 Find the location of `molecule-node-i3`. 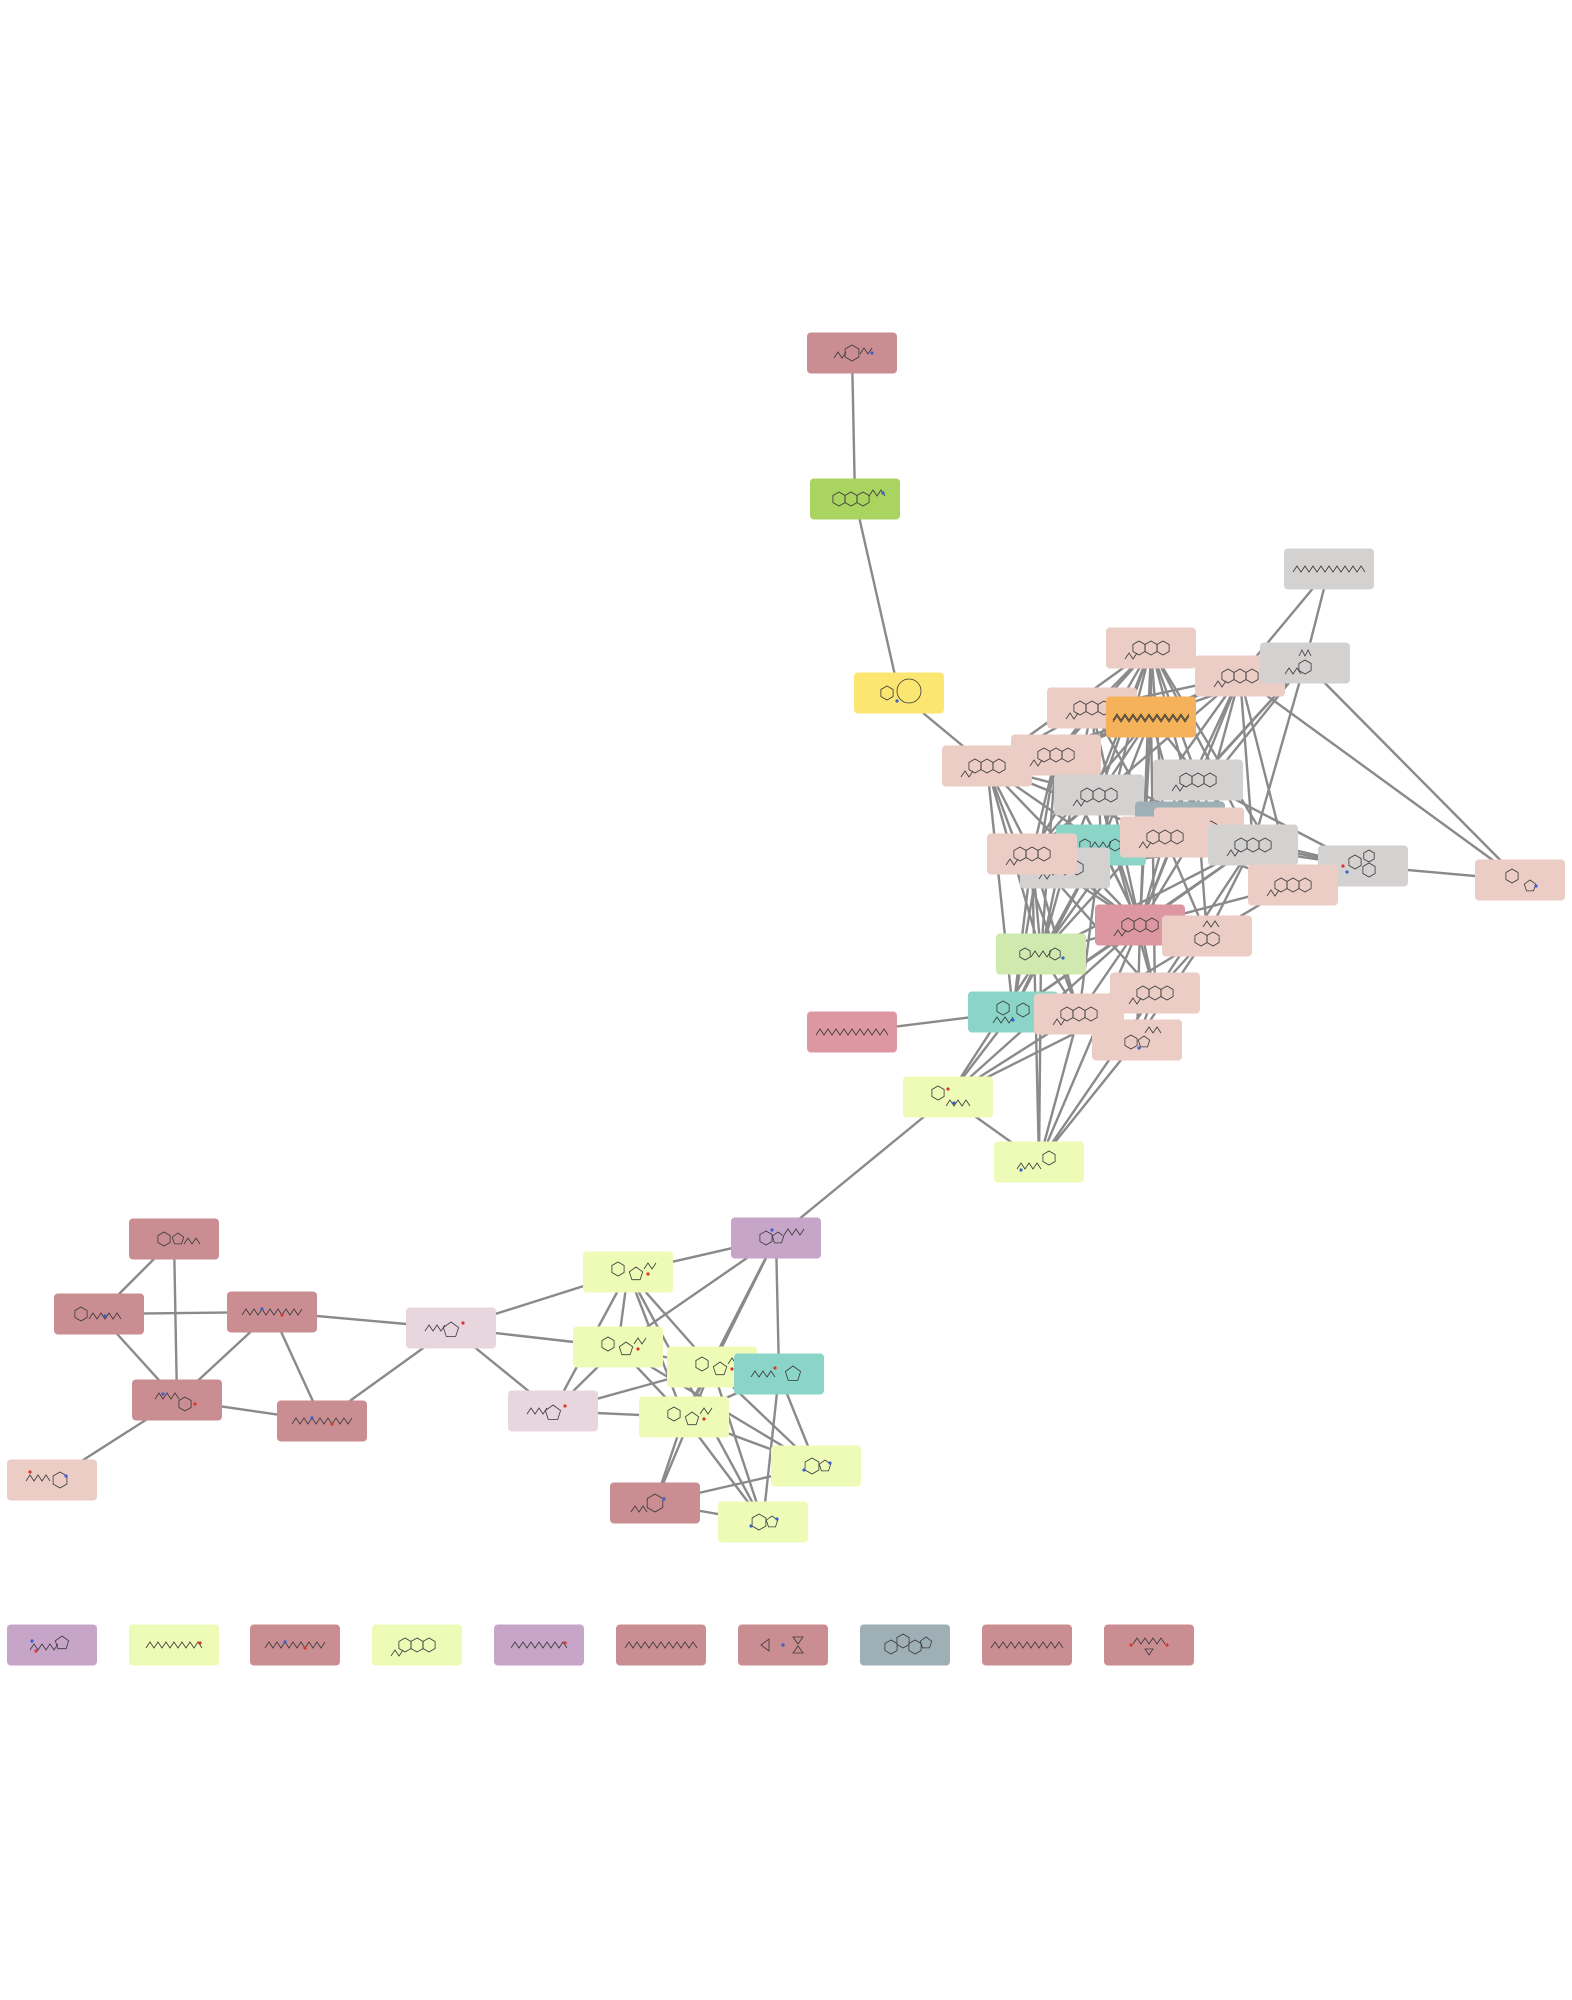

molecule-node-i3 is located at coordinates (295, 1645).